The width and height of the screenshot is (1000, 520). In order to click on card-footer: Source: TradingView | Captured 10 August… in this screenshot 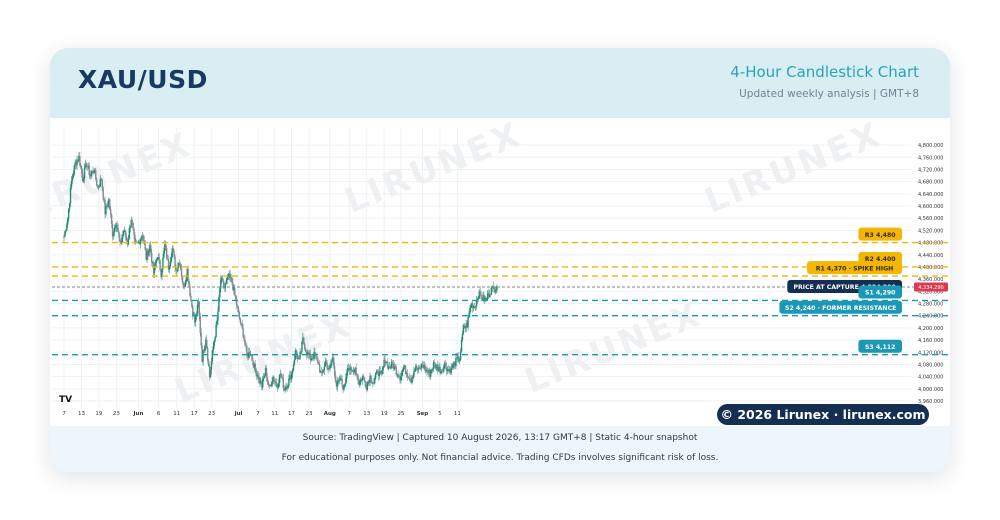, I will do `click(500, 449)`.